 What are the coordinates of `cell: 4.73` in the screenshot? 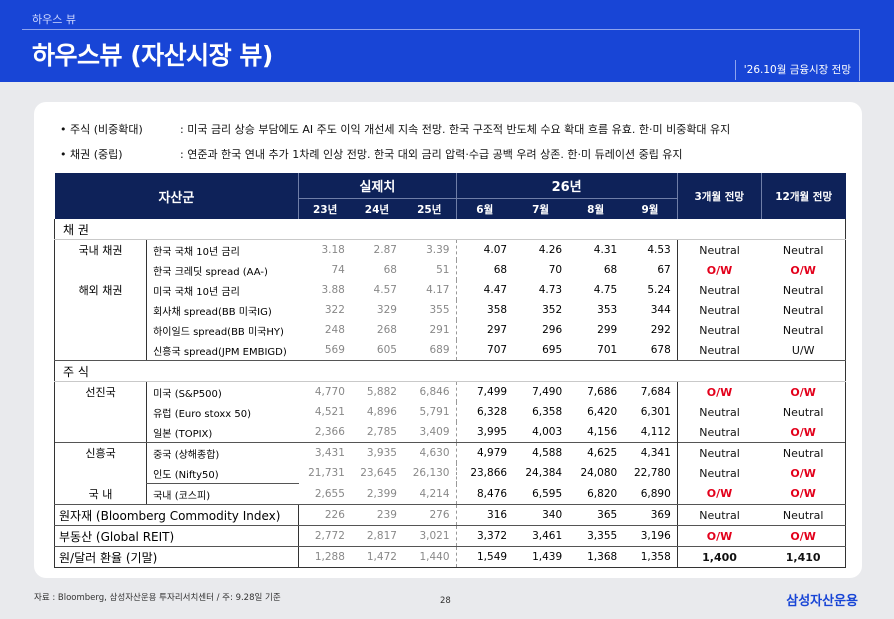 It's located at (550, 290).